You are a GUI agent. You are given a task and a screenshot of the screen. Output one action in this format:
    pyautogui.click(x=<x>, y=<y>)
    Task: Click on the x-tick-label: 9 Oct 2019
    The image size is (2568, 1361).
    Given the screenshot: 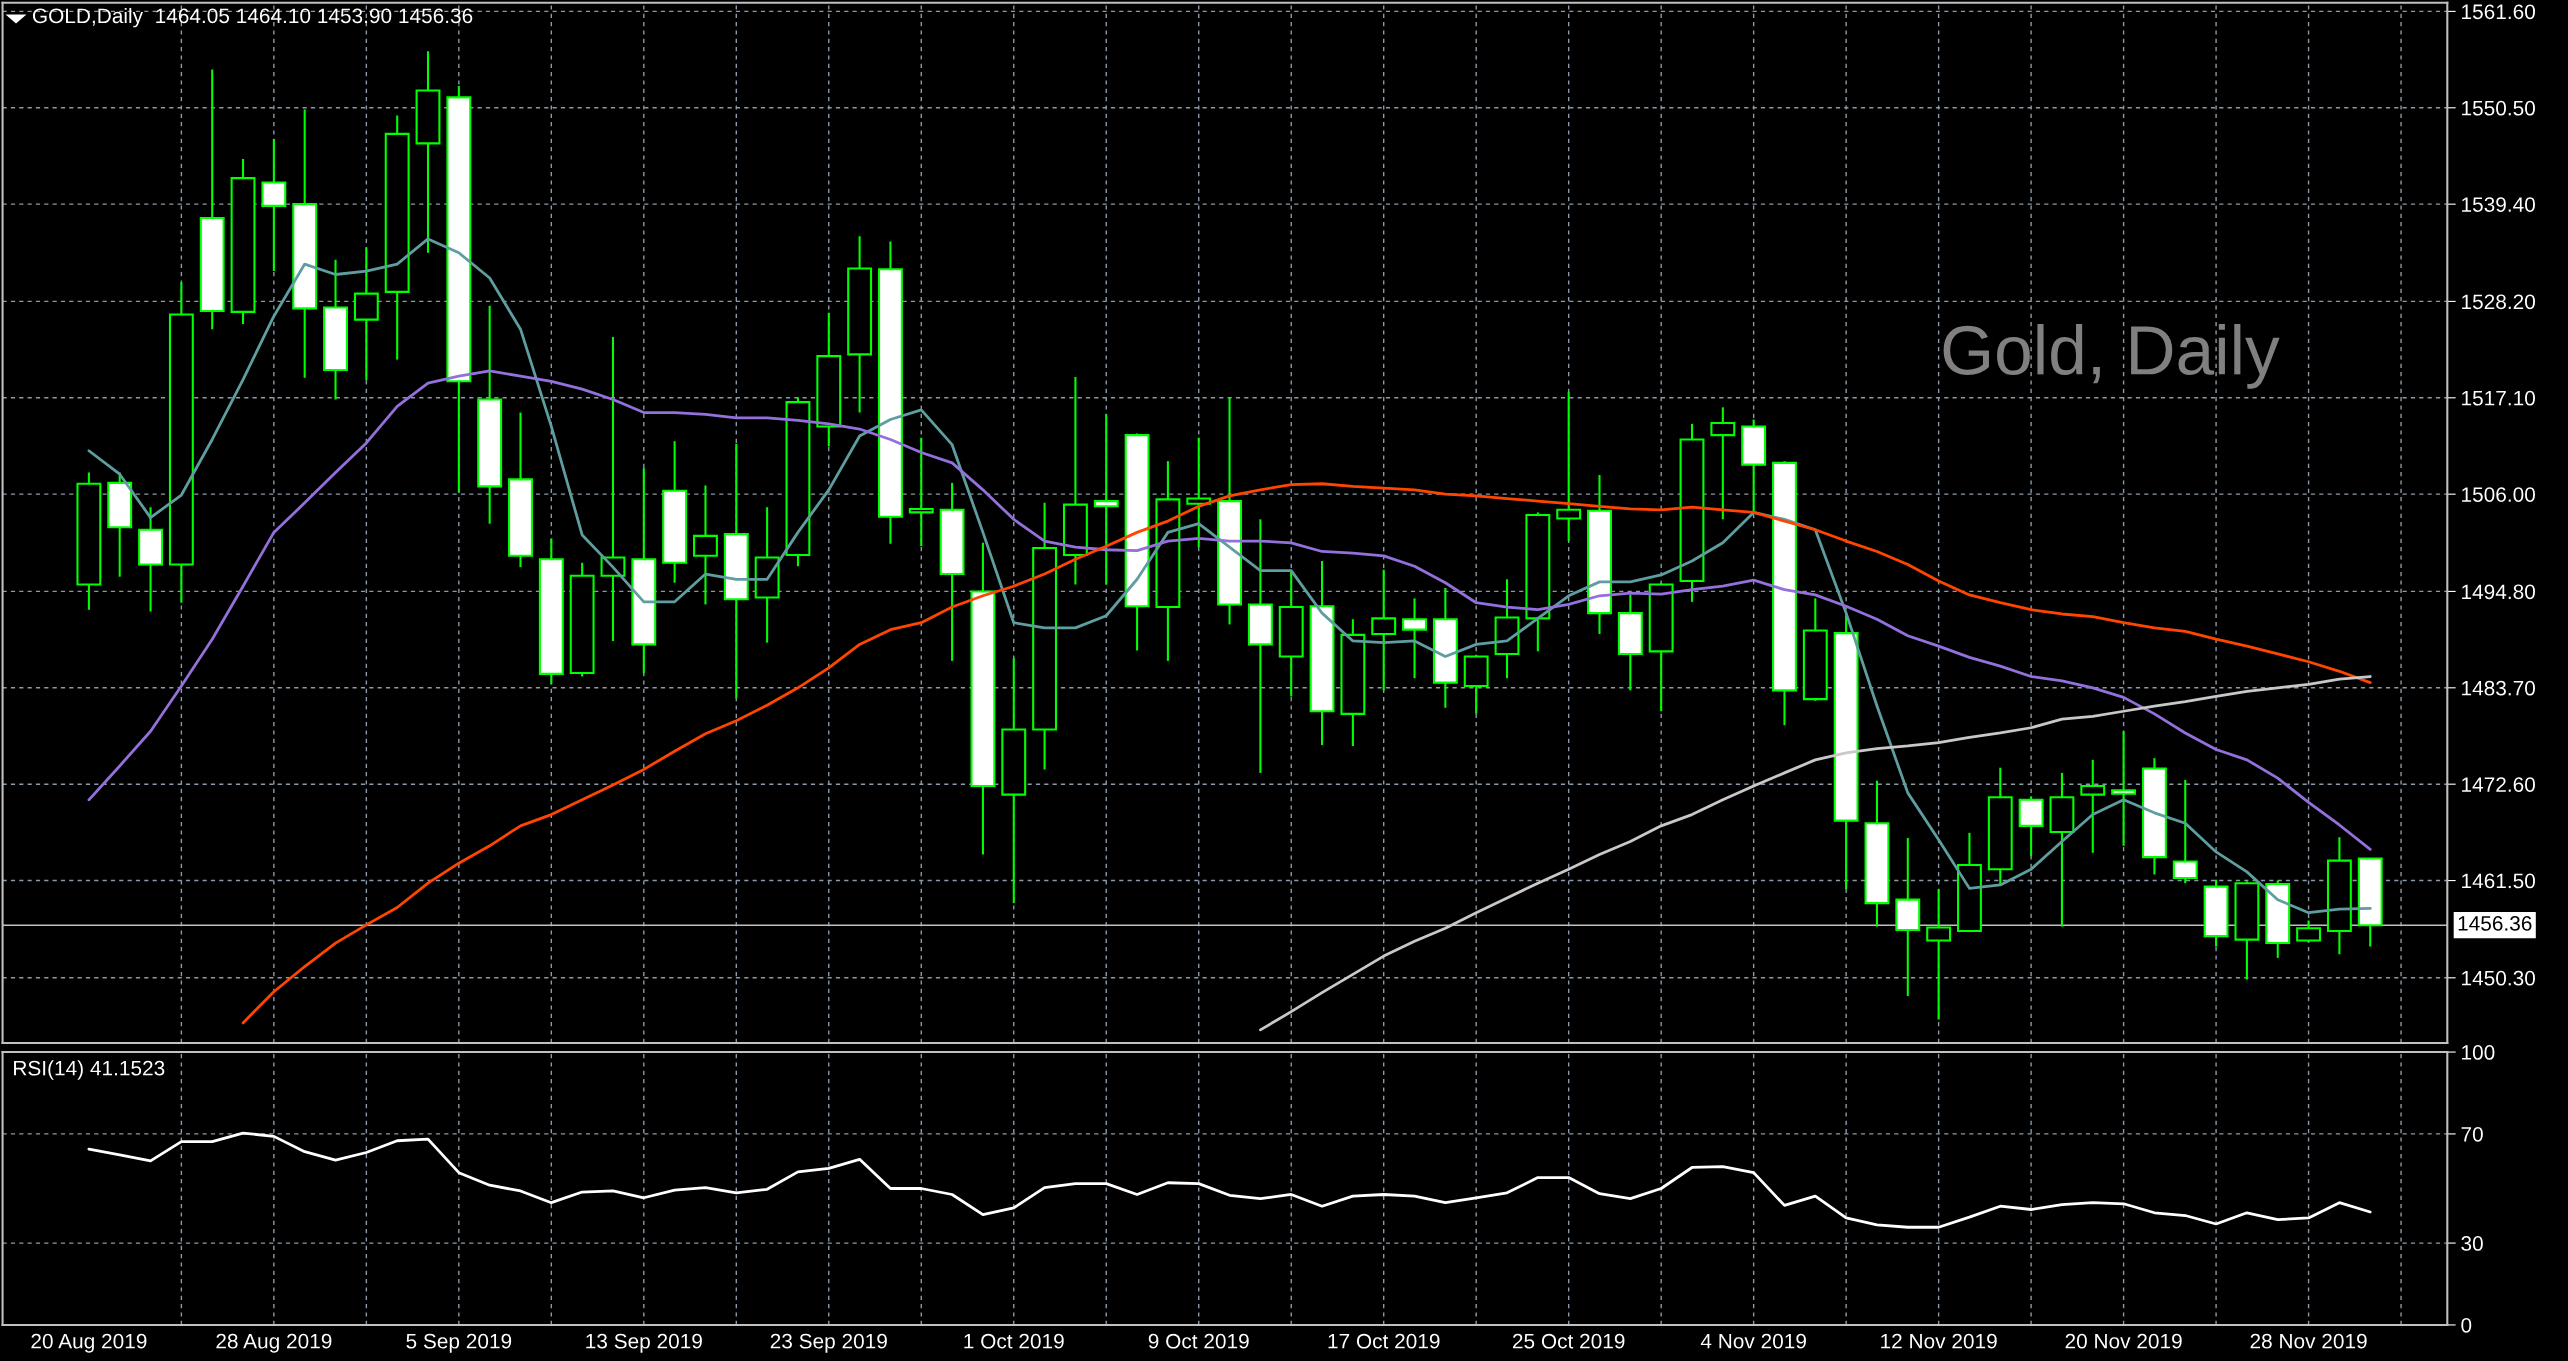 What is the action you would take?
    pyautogui.click(x=1198, y=1341)
    